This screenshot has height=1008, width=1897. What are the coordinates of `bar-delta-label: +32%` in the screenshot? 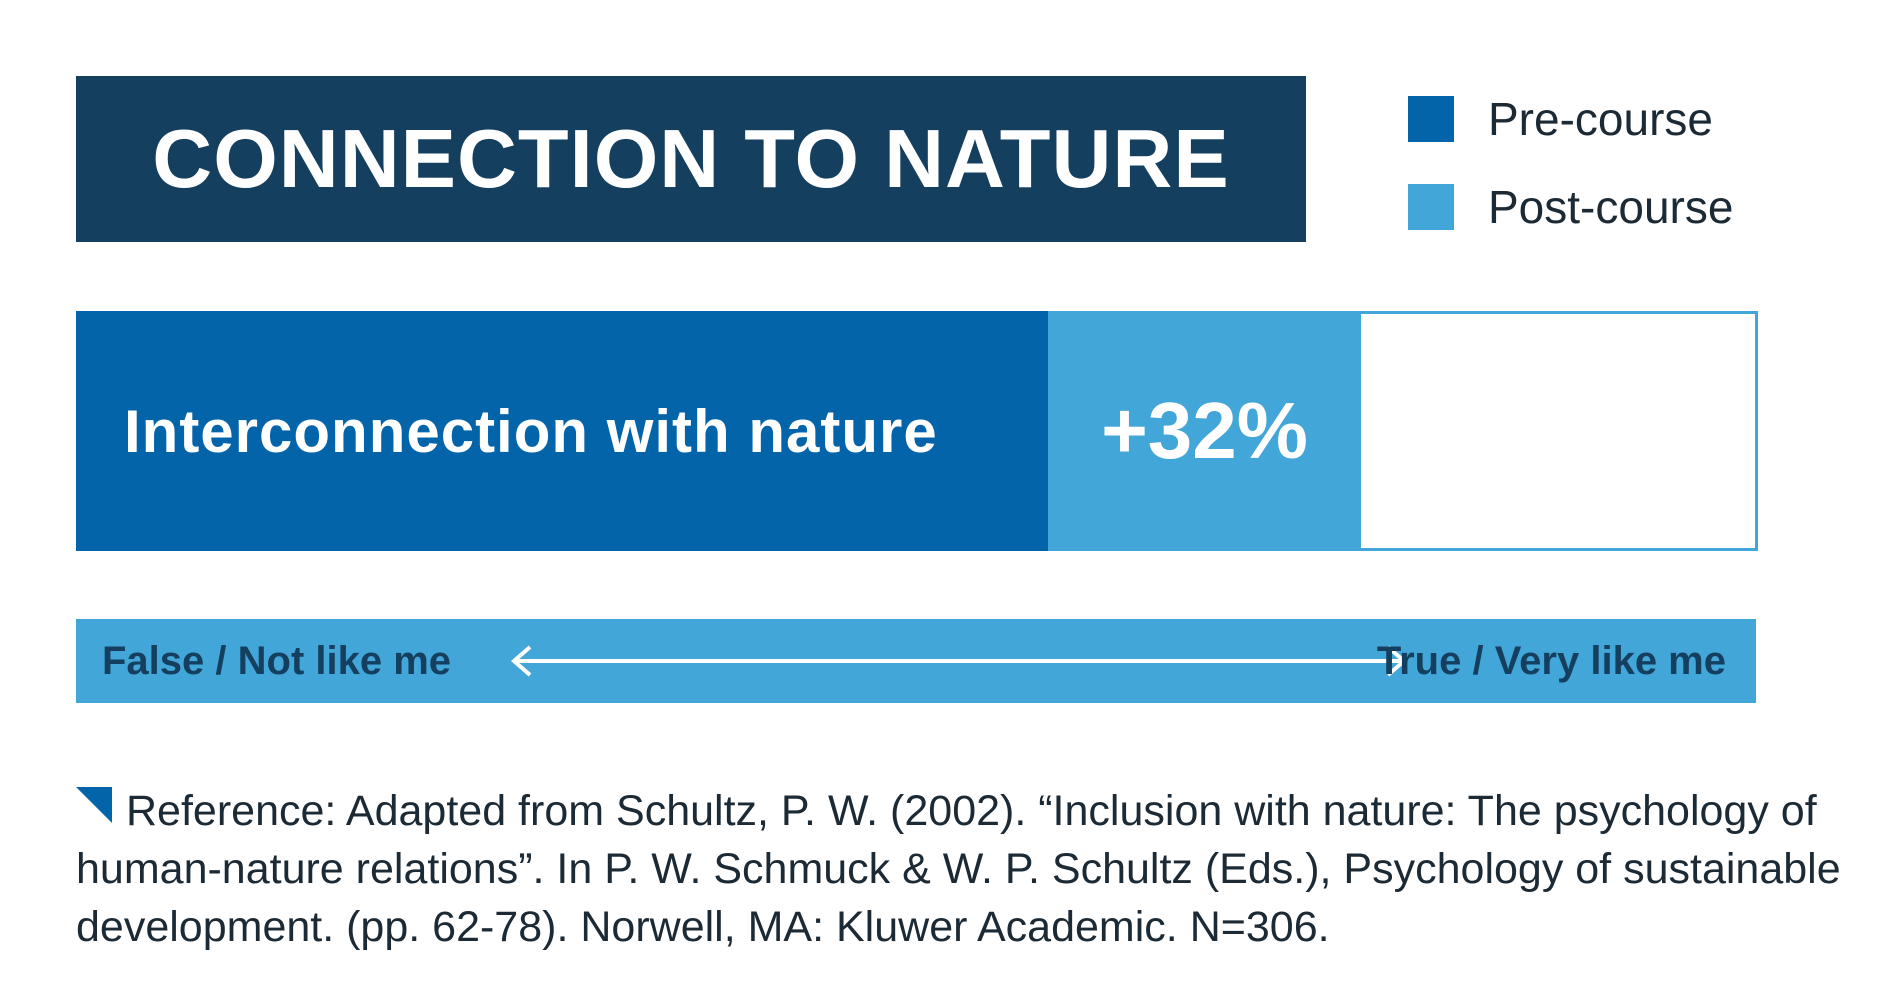 It's located at (1204, 430).